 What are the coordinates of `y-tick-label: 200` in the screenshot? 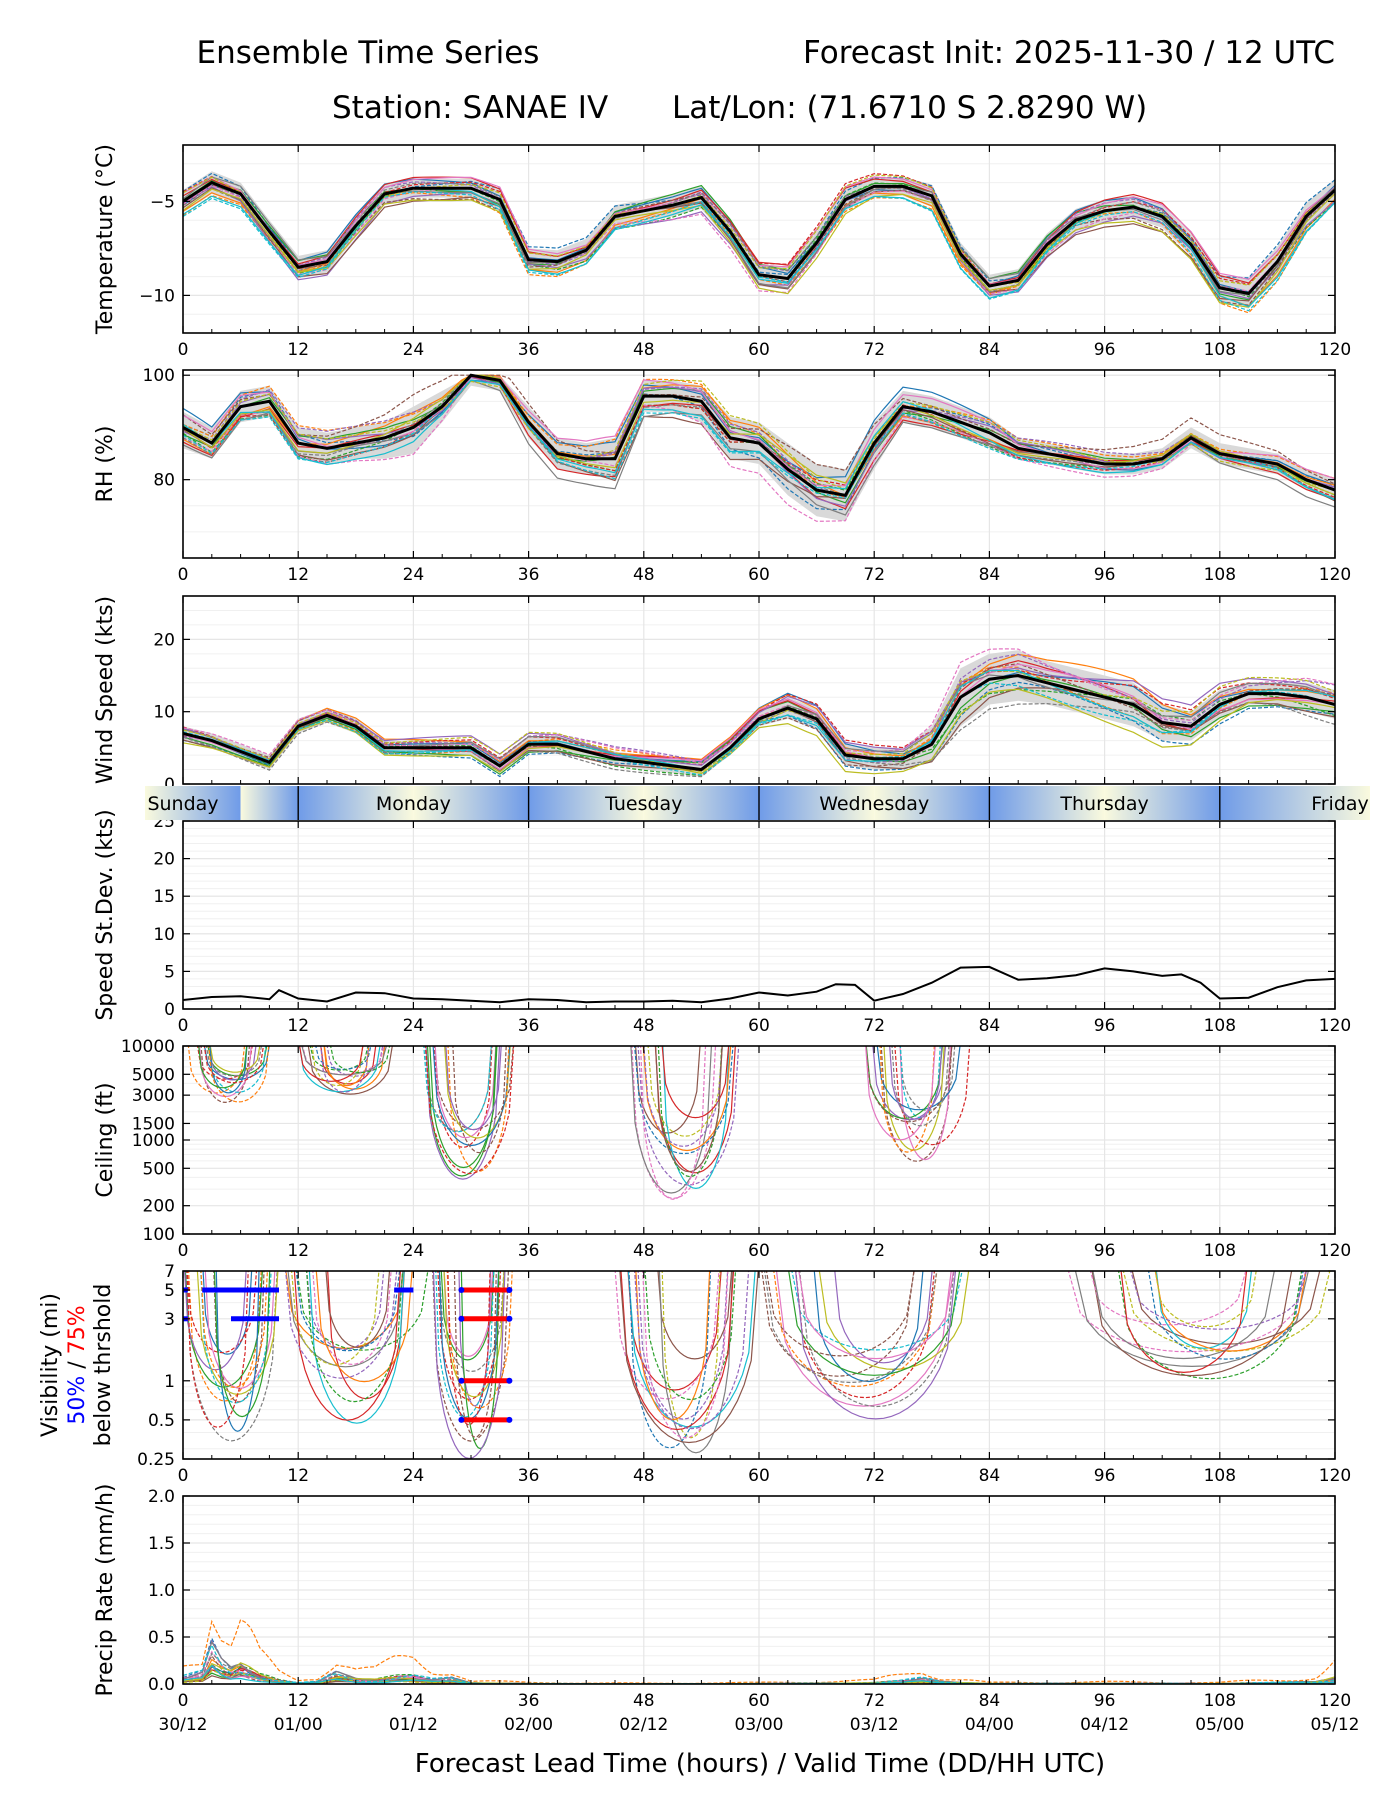 It's located at (159, 1207).